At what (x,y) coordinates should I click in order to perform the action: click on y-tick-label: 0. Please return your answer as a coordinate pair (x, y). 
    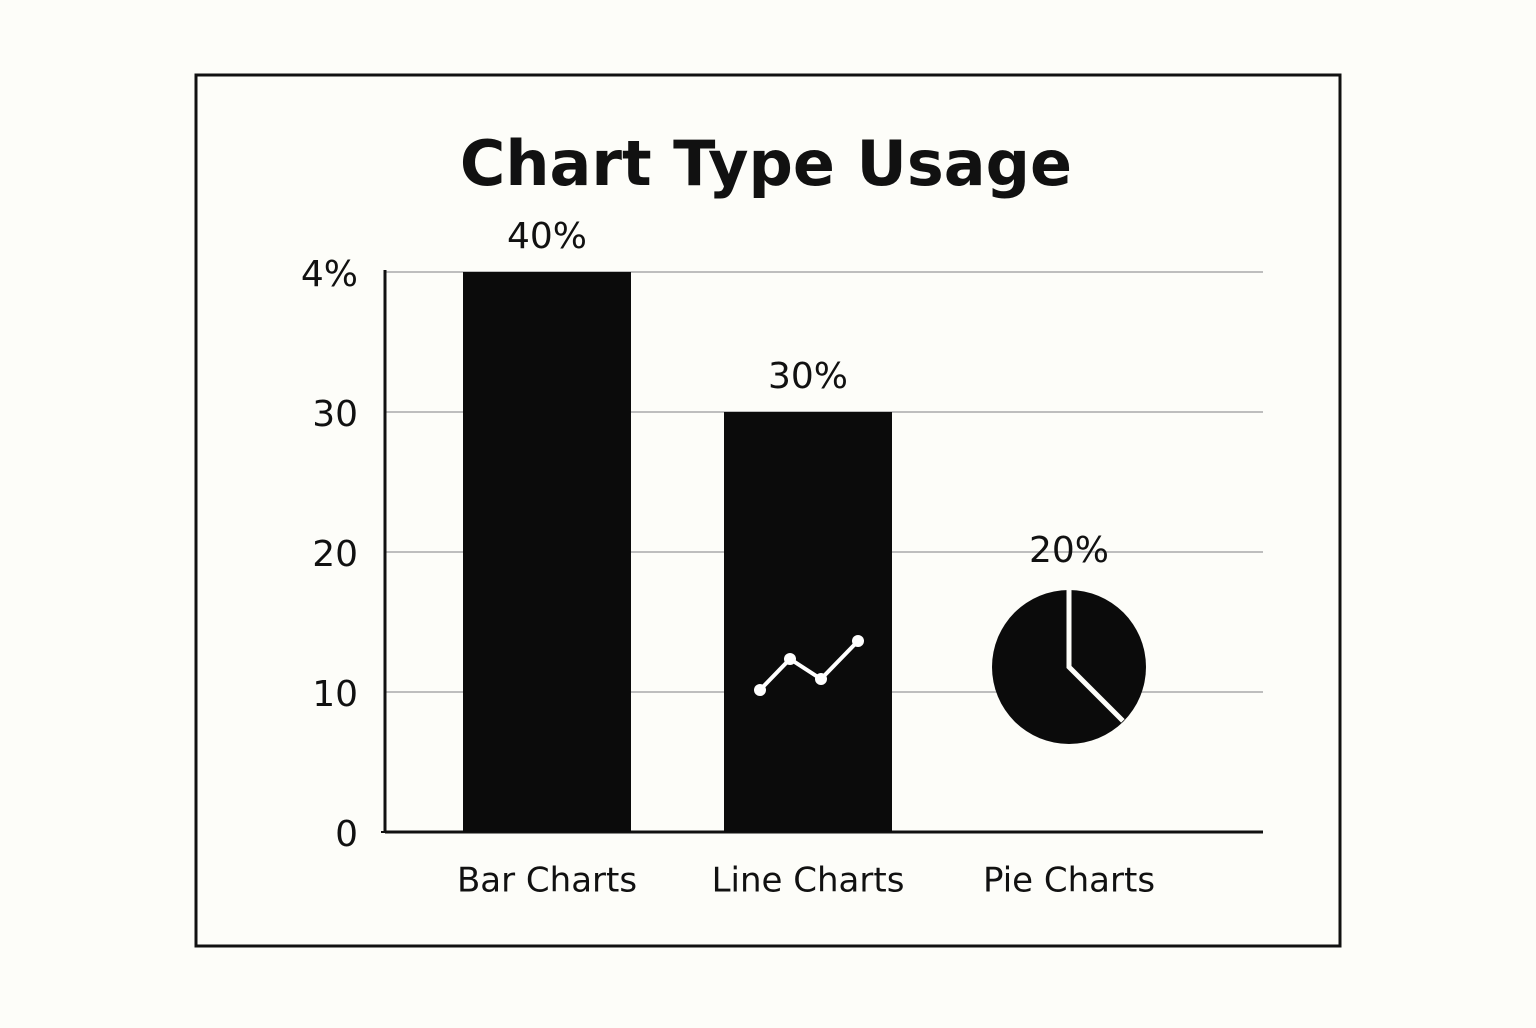
    Looking at the image, I should click on (346, 834).